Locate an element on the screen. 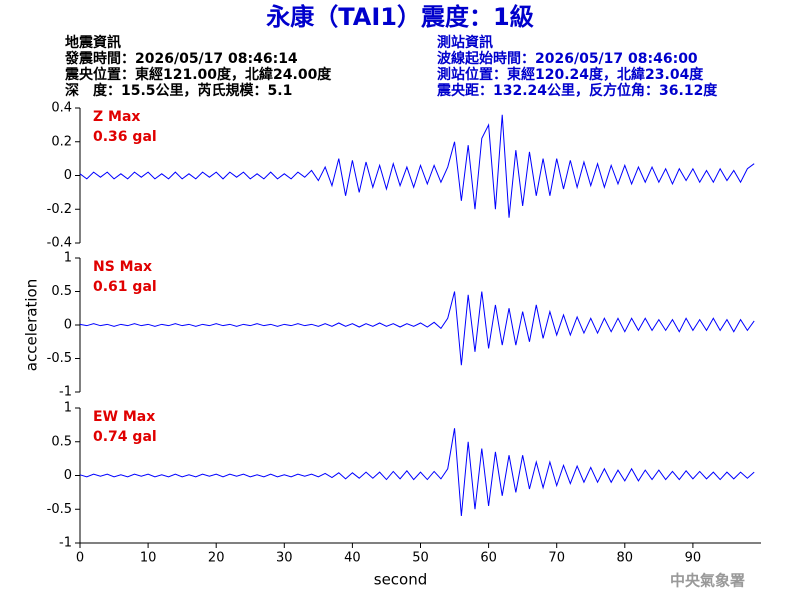  annotation: 0.61 gal is located at coordinates (125, 287).